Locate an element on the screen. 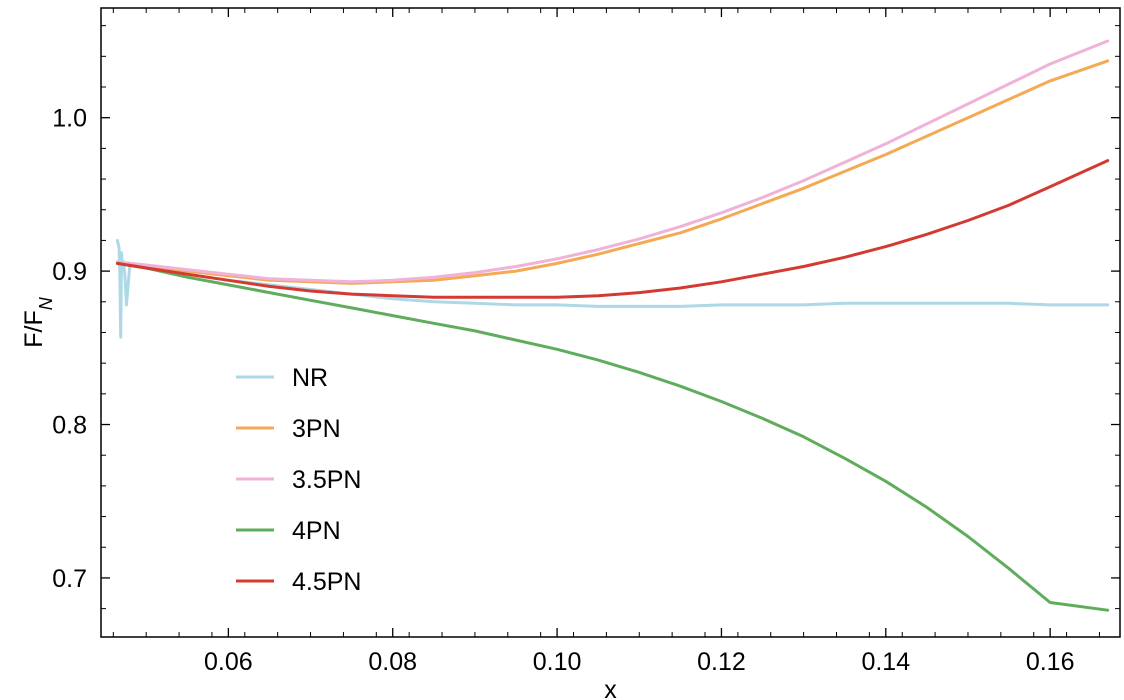 The image size is (1124, 700). x-tick-label: 0.10 is located at coordinates (557, 662).